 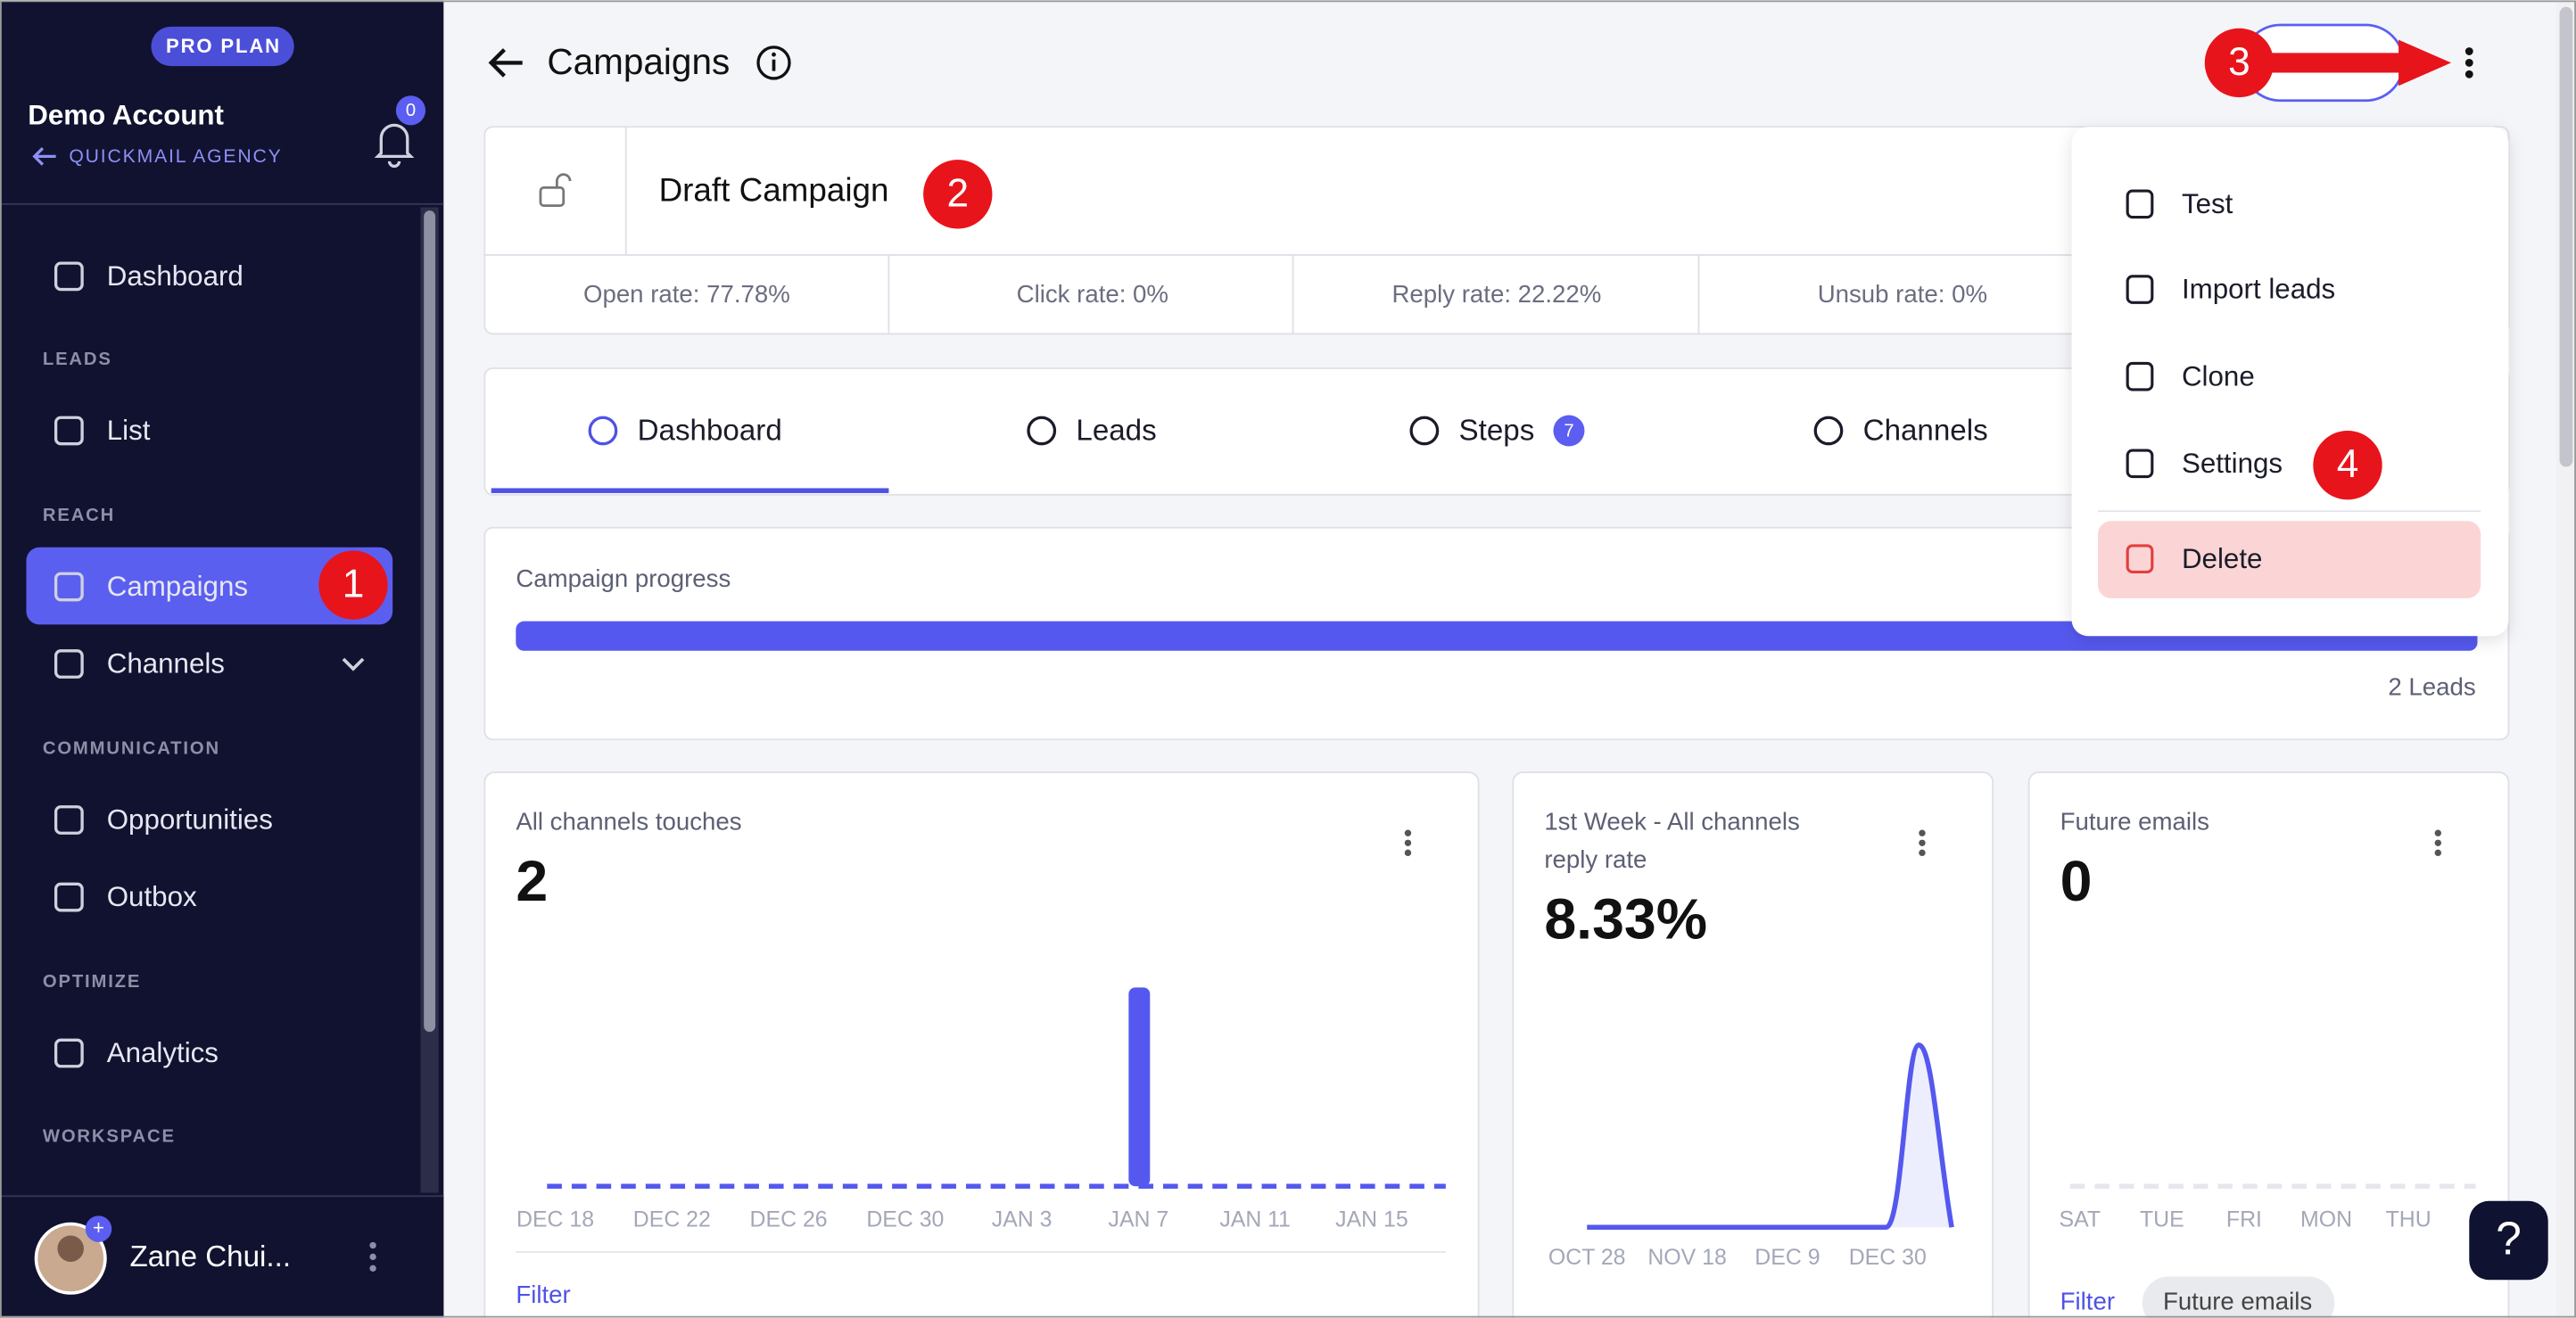 What do you see at coordinates (1787, 1258) in the screenshot?
I see `x-tick-label: DEC 9` at bounding box center [1787, 1258].